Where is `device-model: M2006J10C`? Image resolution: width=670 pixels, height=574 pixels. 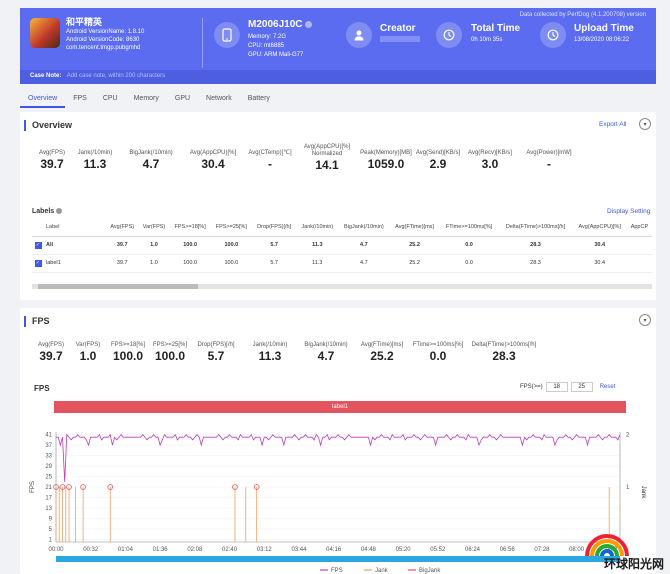 device-model: M2006J10C is located at coordinates (280, 25).